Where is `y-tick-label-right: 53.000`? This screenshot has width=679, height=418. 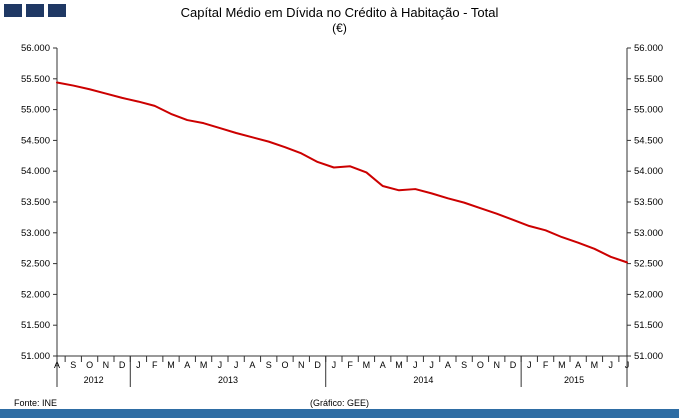 y-tick-label-right: 53.000 is located at coordinates (648, 233).